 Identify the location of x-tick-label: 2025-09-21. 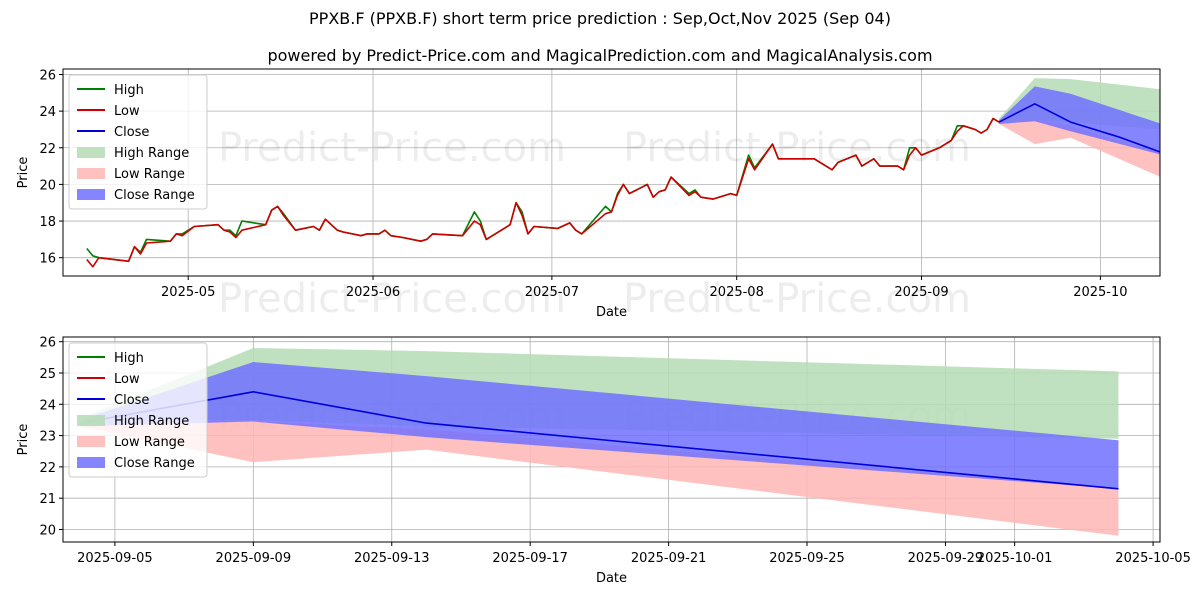
(669, 558).